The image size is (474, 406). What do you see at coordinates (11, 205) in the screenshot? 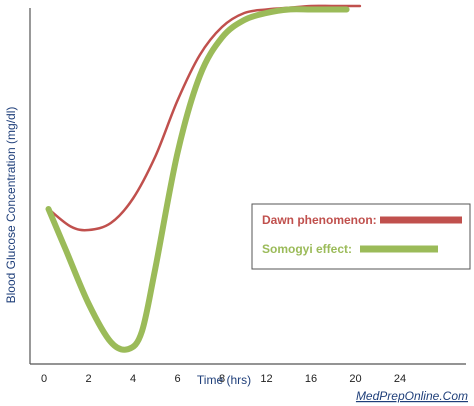
I see `y-axis-label: Blood Glucose Concentration (mg/dl)` at bounding box center [11, 205].